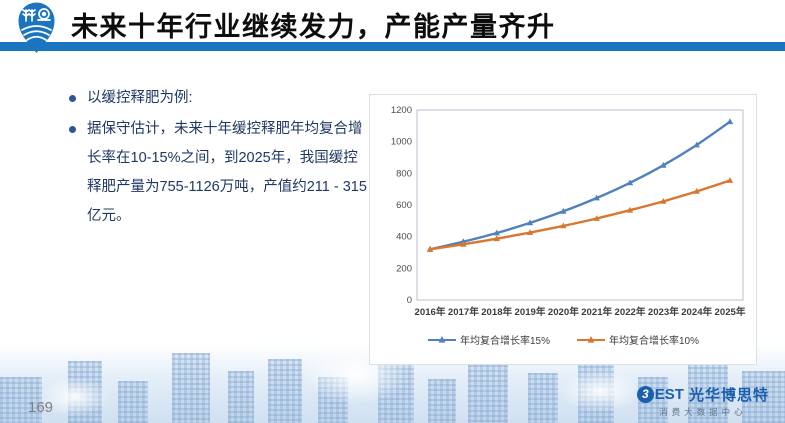 The image size is (785, 423). Describe the element at coordinates (703, 412) in the screenshot. I see `brand-subtitle: 消费大数据中心` at that location.